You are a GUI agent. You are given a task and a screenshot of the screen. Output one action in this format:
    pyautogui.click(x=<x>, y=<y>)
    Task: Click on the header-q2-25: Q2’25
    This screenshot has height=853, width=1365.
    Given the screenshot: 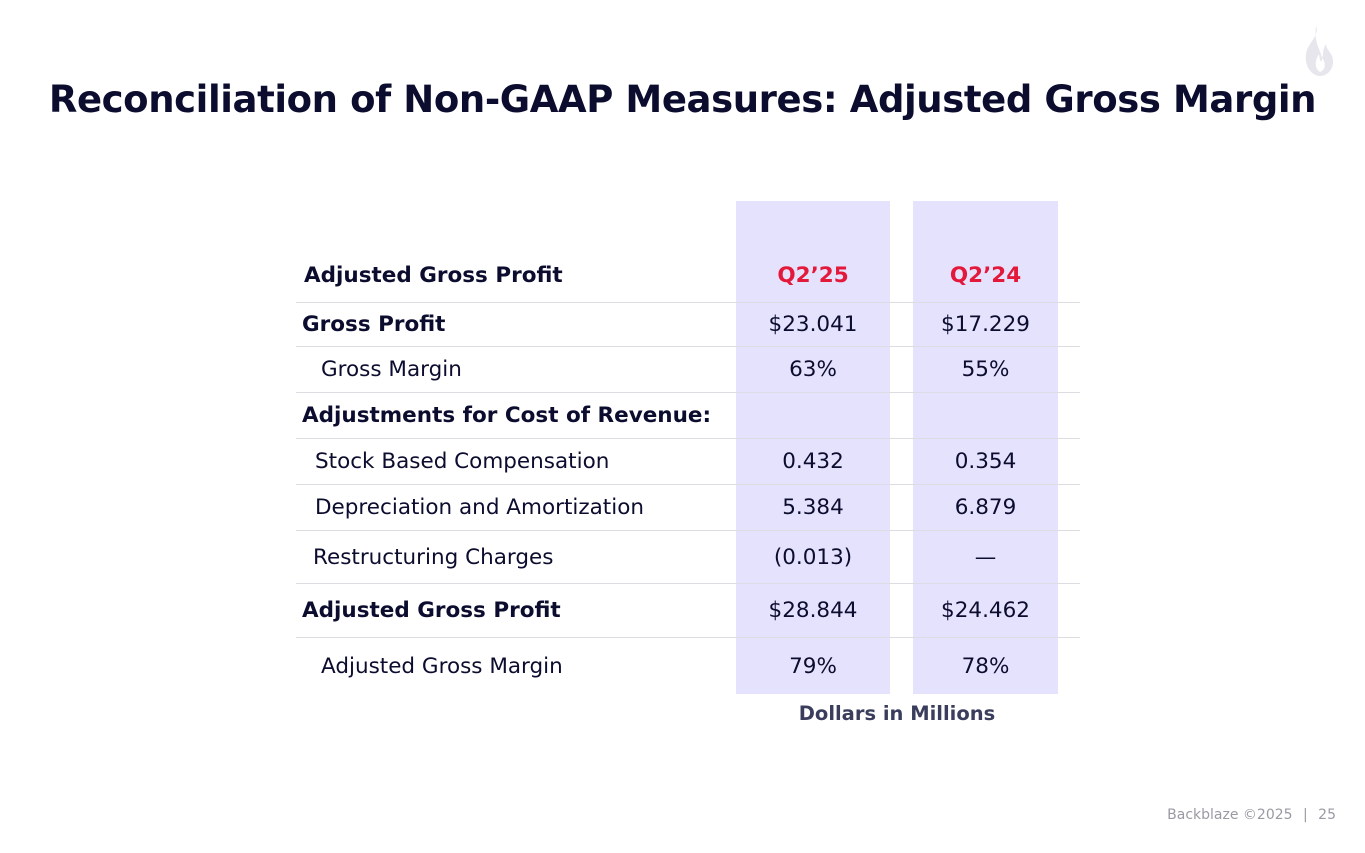 What is the action you would take?
    pyautogui.click(x=813, y=275)
    